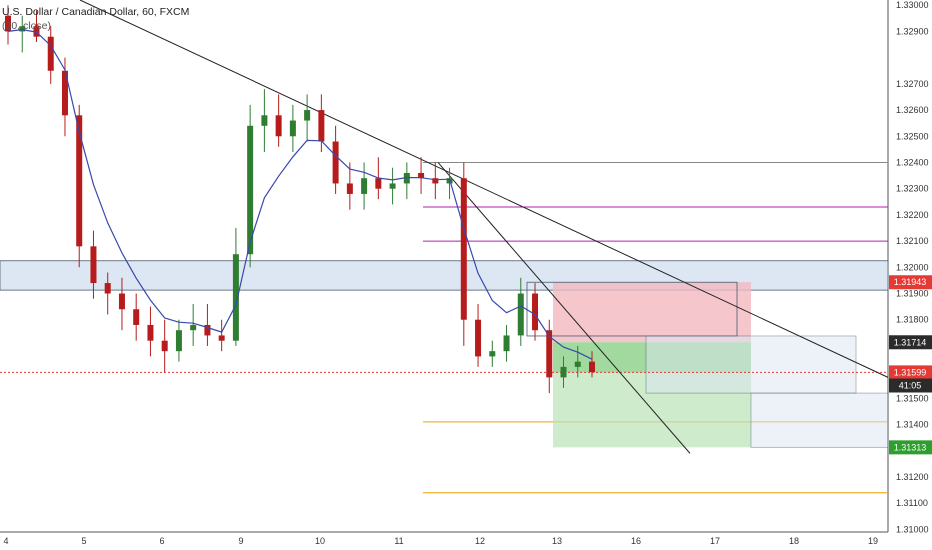 The height and width of the screenshot is (550, 932). What do you see at coordinates (96, 12) in the screenshot?
I see `symbol-title: U.S. Dollar / Canadian Dollar, 60, FXCM` at bounding box center [96, 12].